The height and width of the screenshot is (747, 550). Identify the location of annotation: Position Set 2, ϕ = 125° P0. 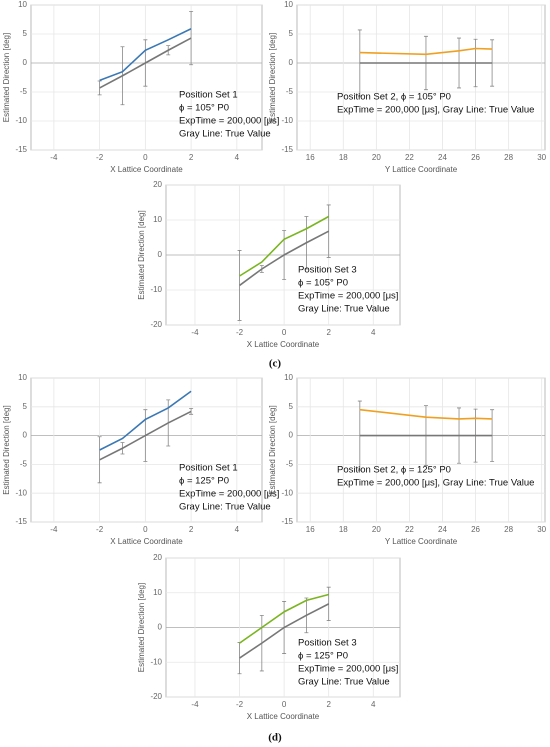
(394, 470).